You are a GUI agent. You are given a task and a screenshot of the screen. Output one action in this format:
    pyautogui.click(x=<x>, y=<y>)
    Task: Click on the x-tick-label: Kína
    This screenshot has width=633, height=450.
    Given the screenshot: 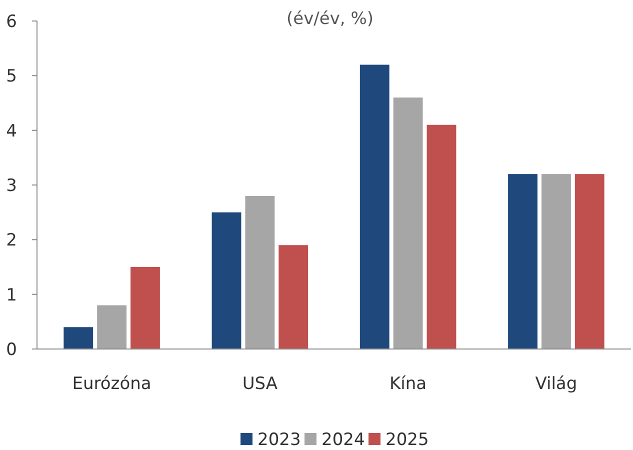 What is the action you would take?
    pyautogui.click(x=408, y=384)
    